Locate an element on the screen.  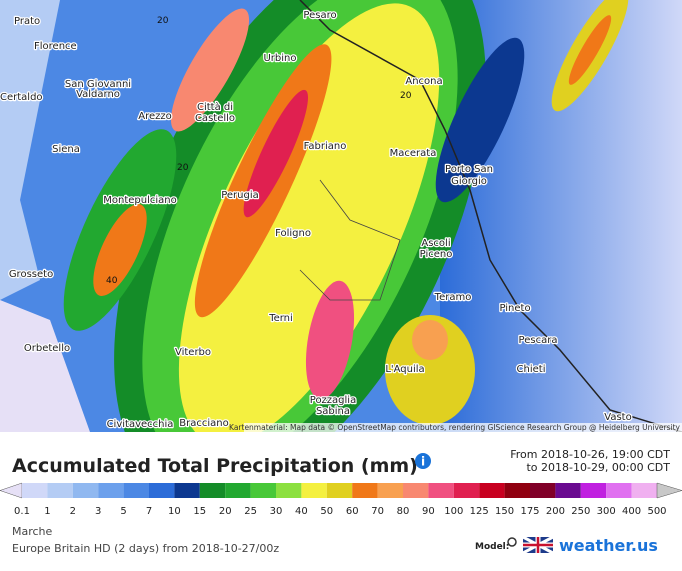
legend-label: 300 is located at coordinates (606, 511).